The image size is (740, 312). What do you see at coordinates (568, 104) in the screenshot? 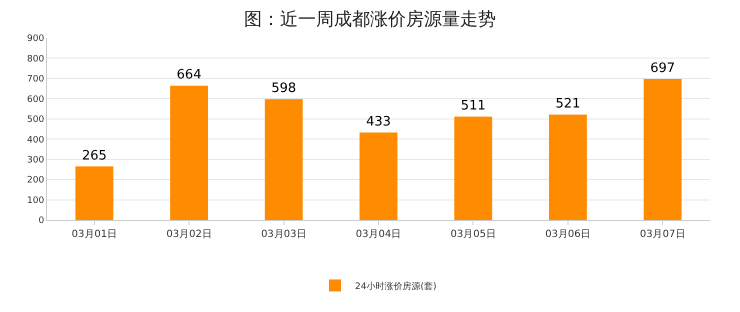
I see `data-label: 521` at bounding box center [568, 104].